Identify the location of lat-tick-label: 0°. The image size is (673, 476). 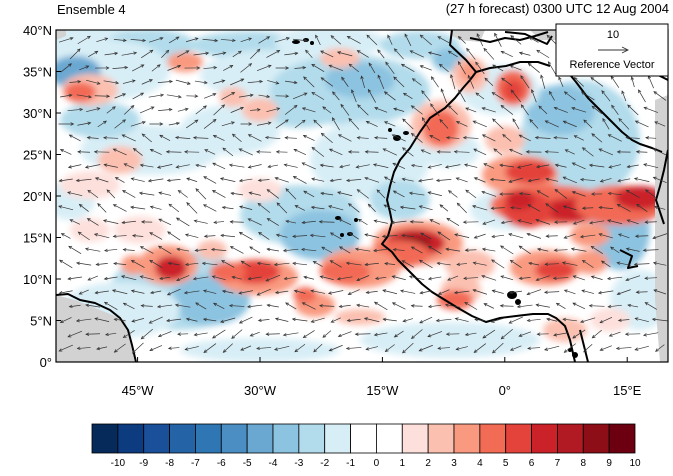
(46, 362).